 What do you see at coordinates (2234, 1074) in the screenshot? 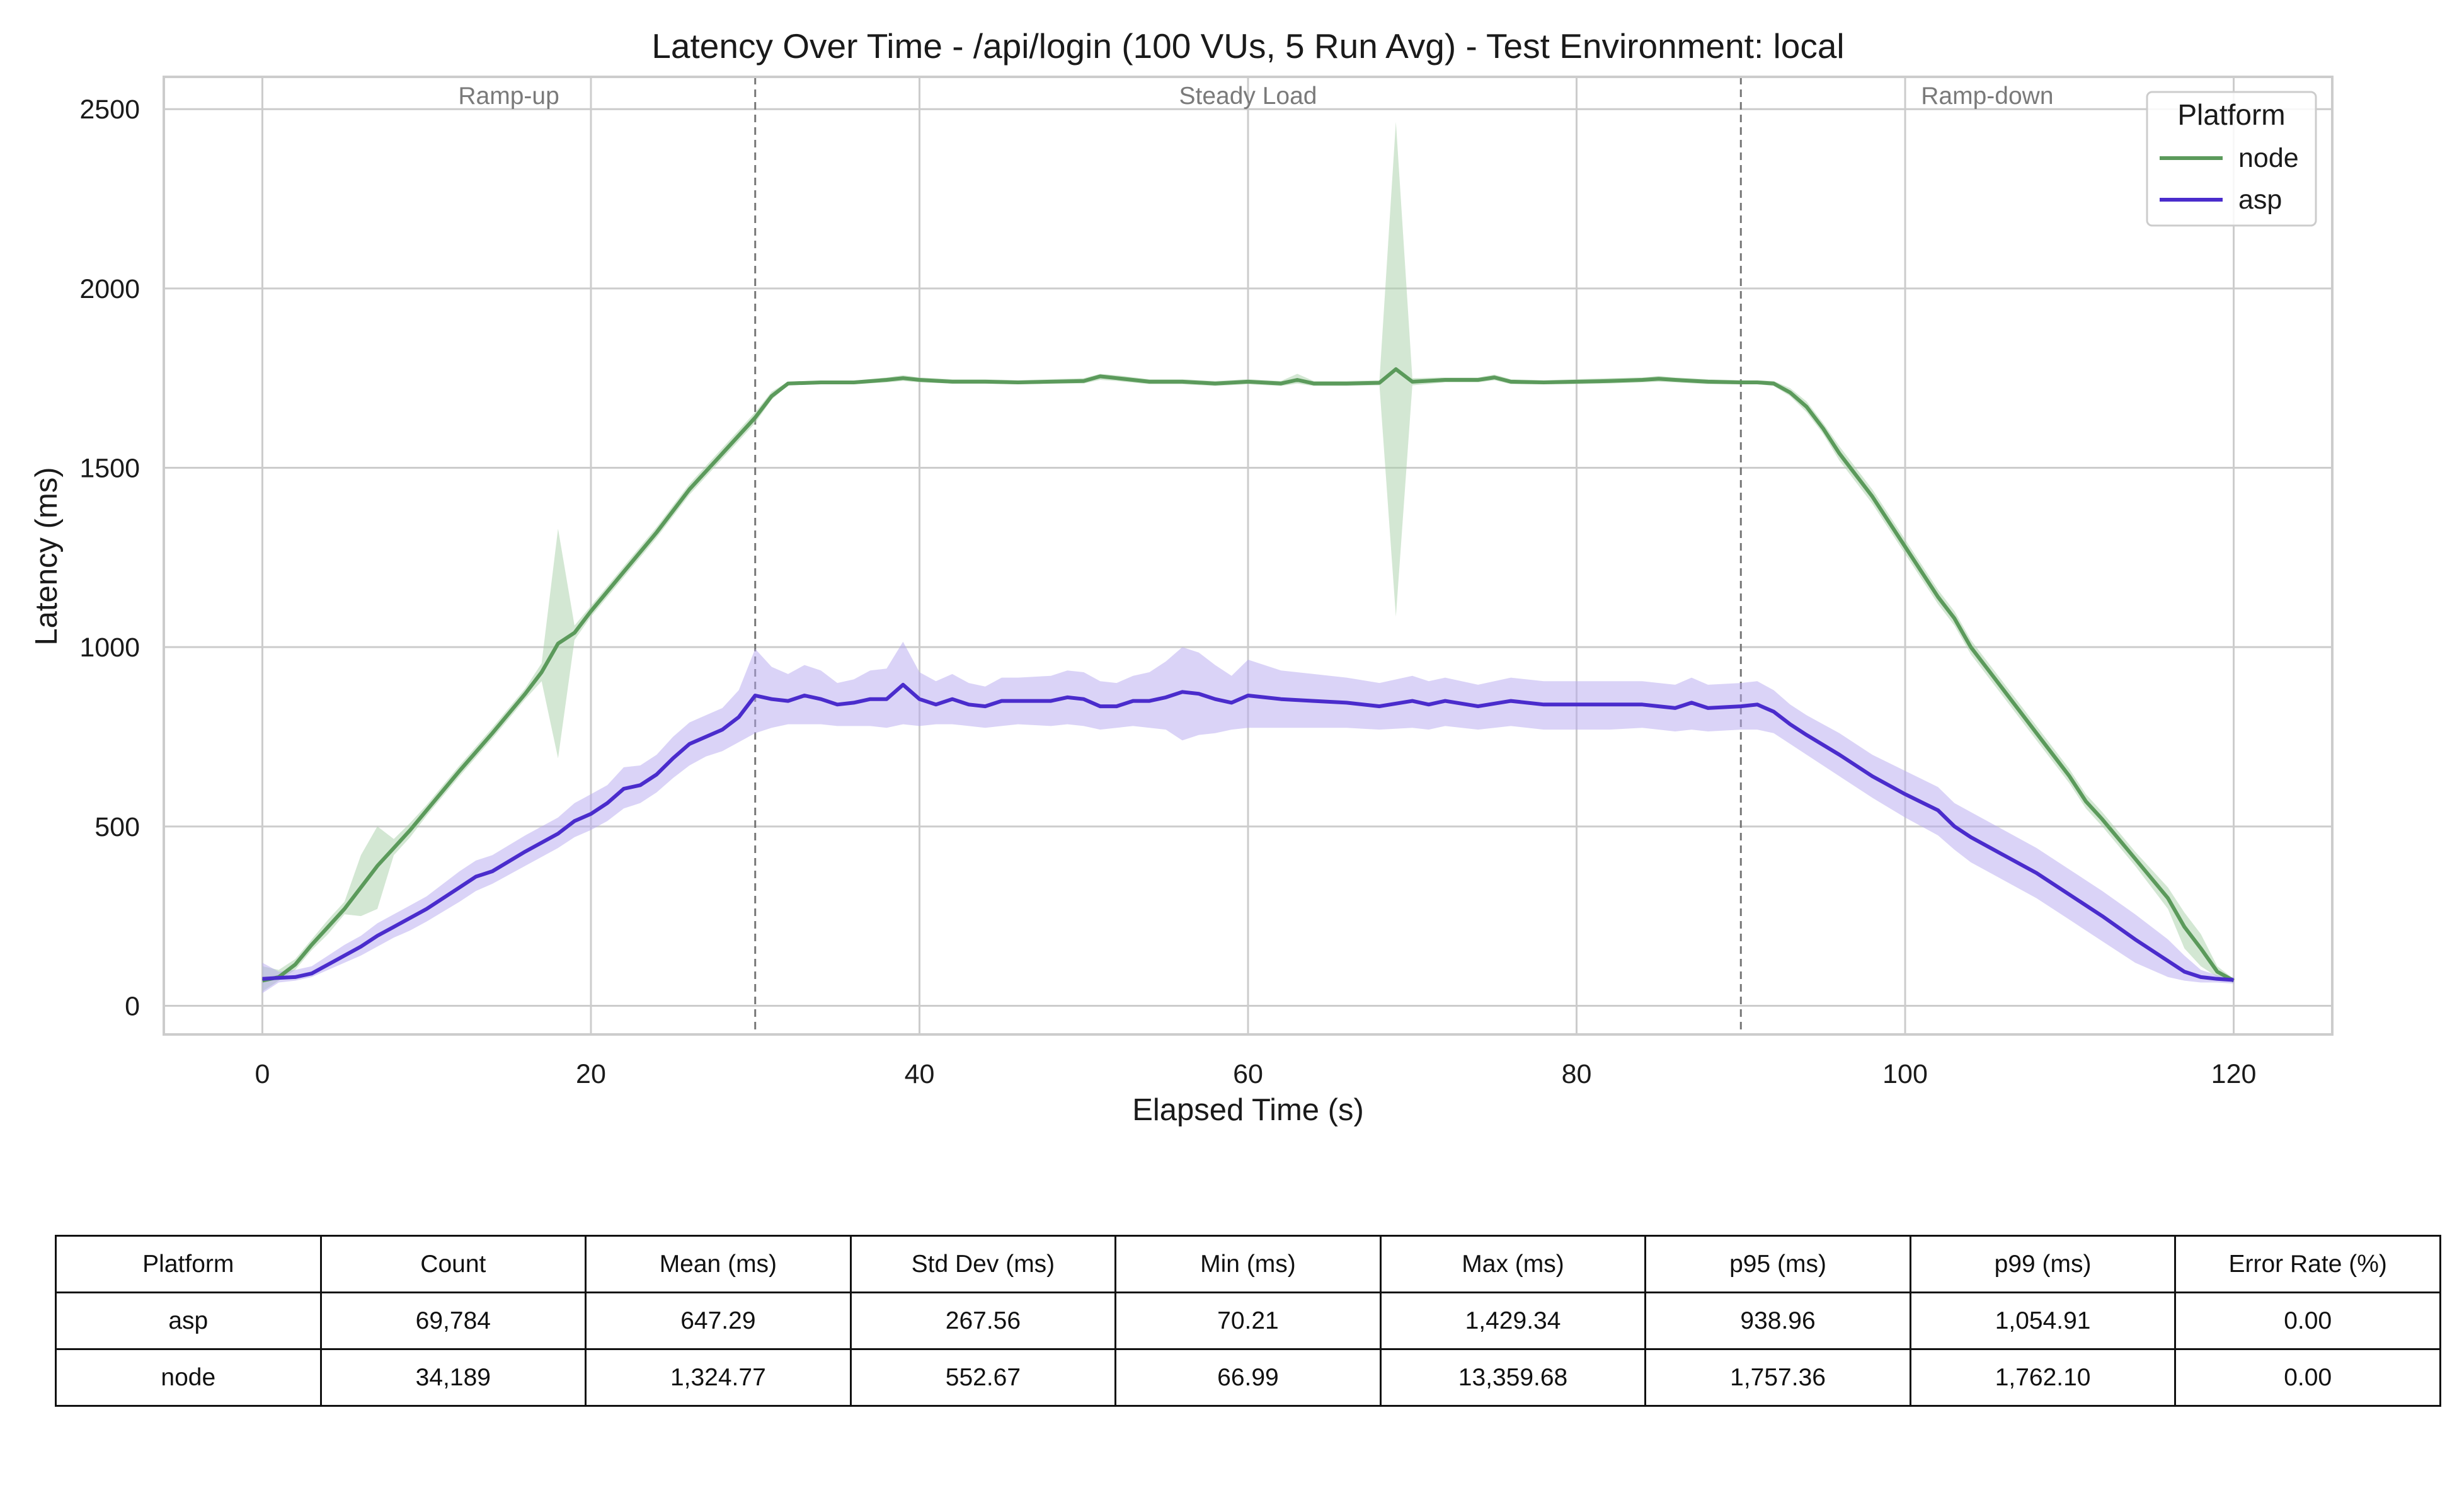
I see `x-tick-label: 120` at bounding box center [2234, 1074].